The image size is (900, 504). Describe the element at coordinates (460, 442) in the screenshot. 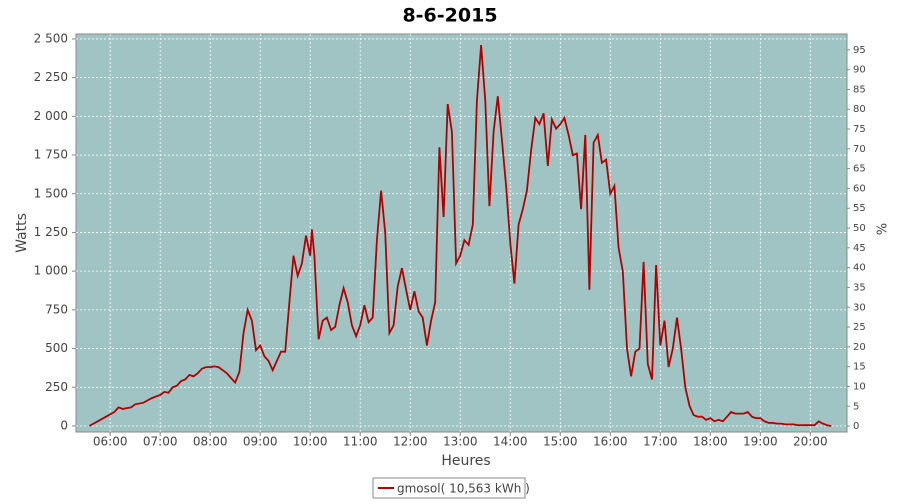

I see `x-tick-label: 13:00` at that location.